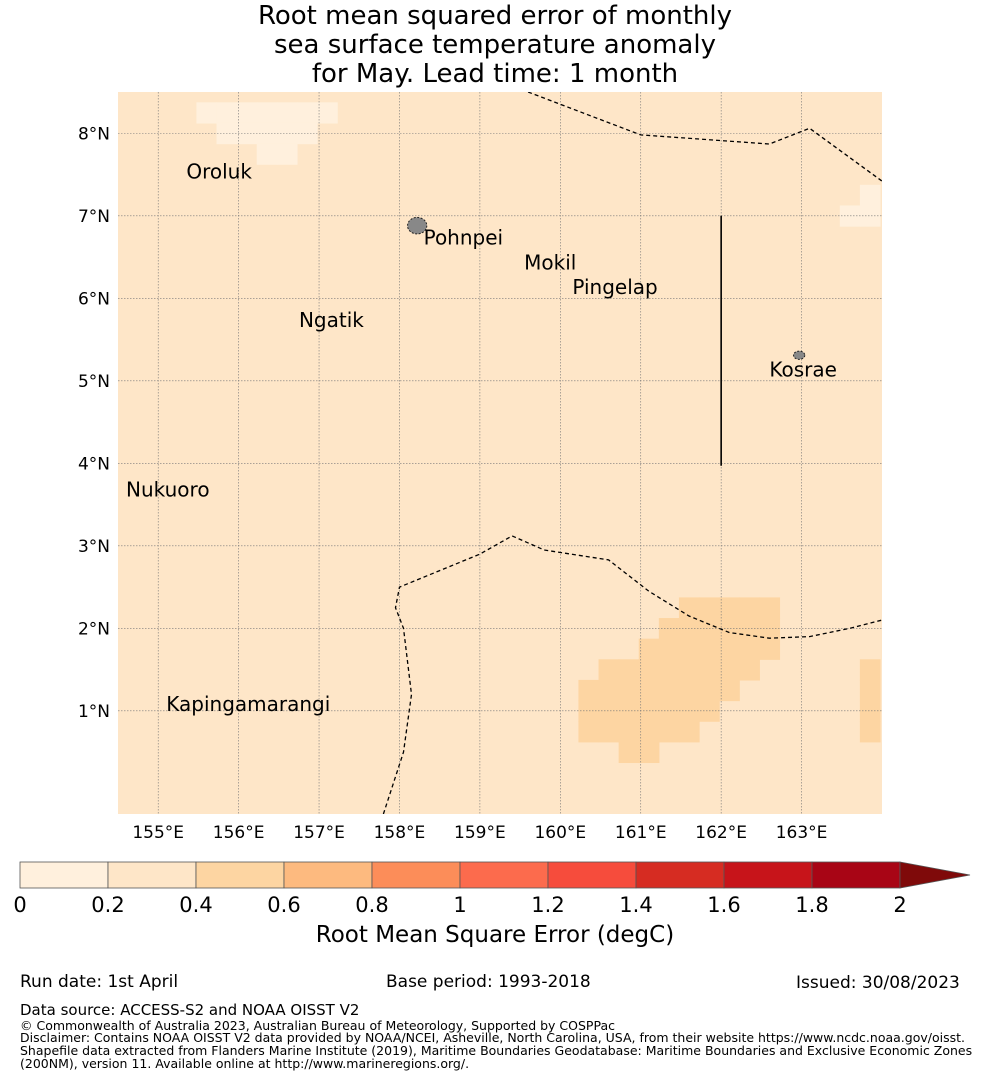 Image resolution: width=990 pixels, height=1080 pixels. What do you see at coordinates (99, 982) in the screenshot?
I see `run-date: Run date: 1st April` at bounding box center [99, 982].